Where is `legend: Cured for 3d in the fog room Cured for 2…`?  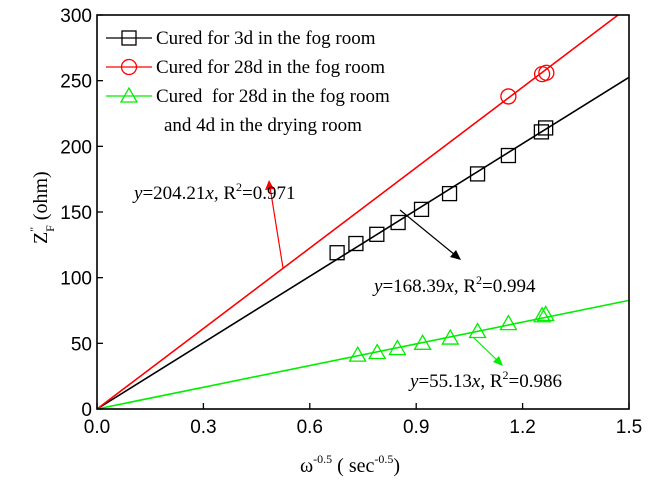
legend: Cured for 3d in the fog room Cured for 2… is located at coordinates (248, 82).